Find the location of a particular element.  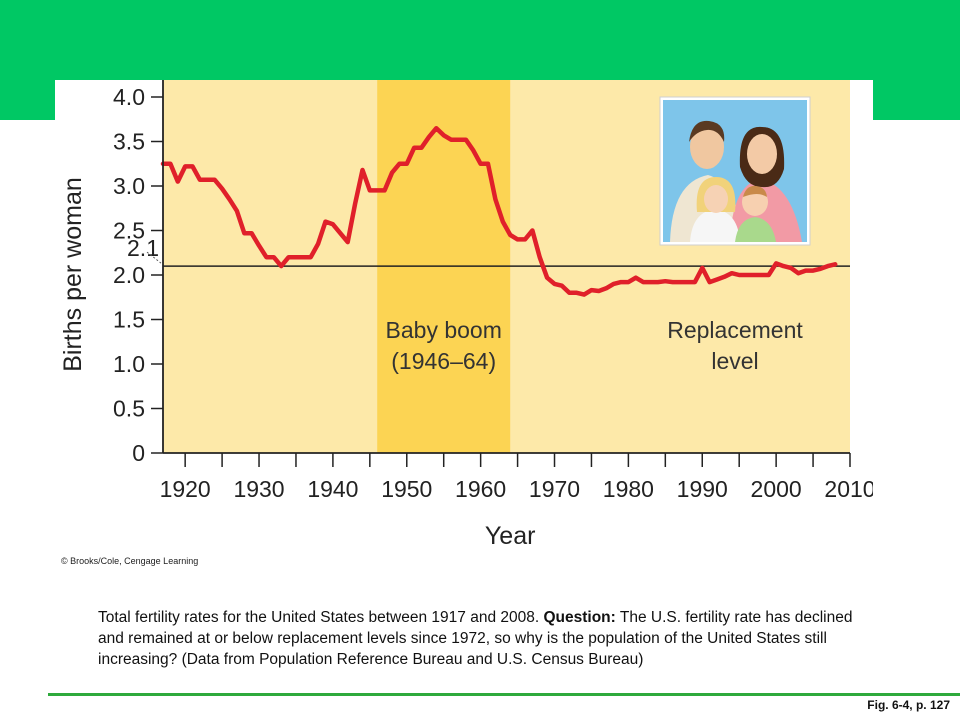

x-tick-label: 2000 is located at coordinates (776, 489).